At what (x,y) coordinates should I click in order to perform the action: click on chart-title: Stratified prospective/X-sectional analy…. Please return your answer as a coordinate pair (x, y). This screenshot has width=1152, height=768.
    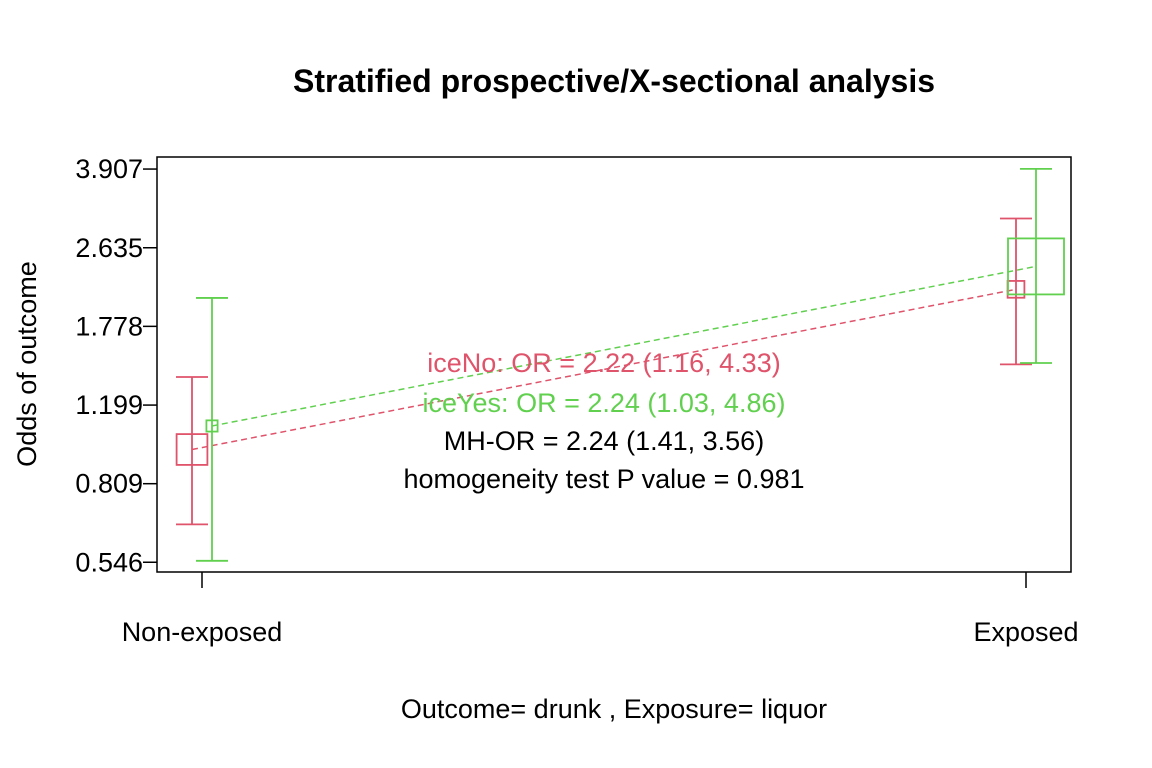
    Looking at the image, I should click on (614, 81).